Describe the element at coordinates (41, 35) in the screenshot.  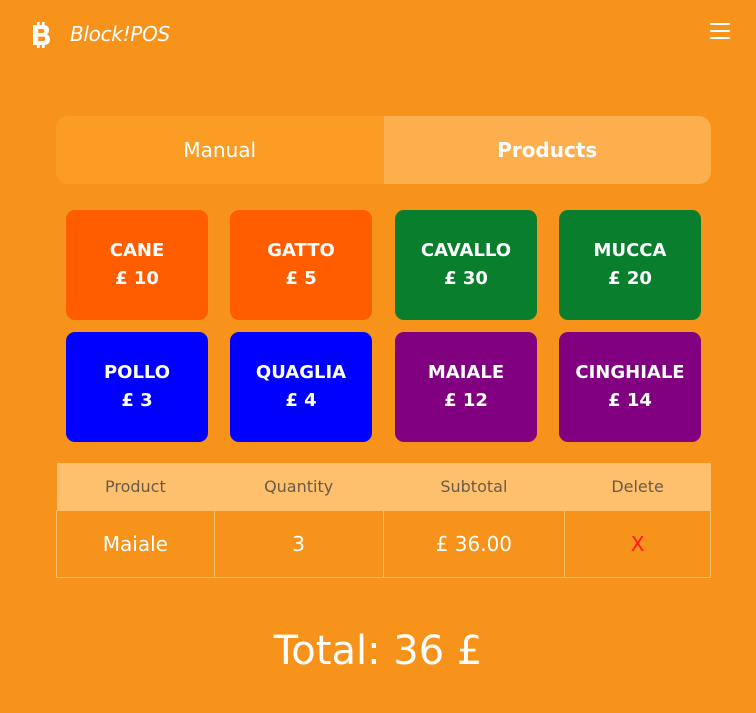
I see `bitcoin-icon` at that location.